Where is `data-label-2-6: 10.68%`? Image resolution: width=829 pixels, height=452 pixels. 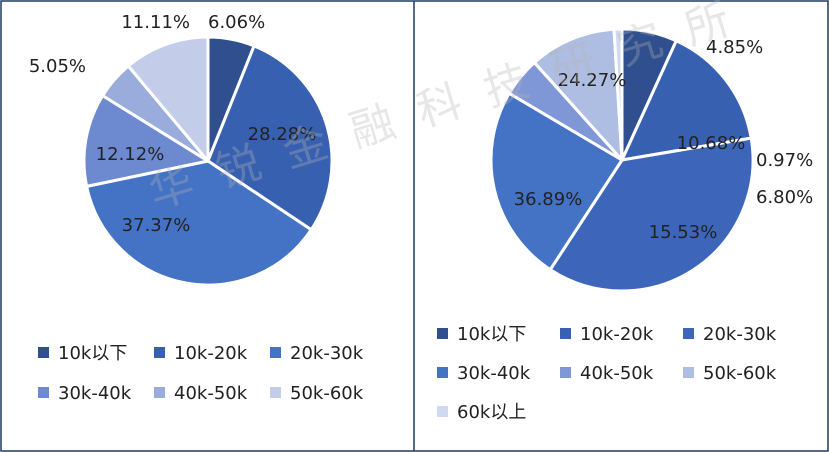
data-label-2-6: 10.68% is located at coordinates (711, 143).